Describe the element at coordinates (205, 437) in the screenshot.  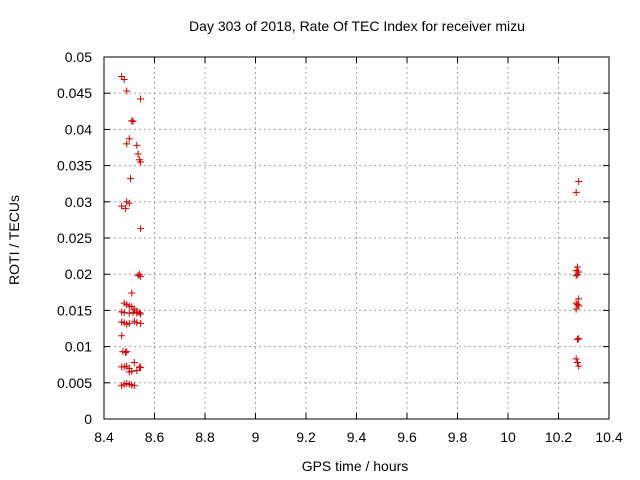
I see `x-tick-label: 8.8` at that location.